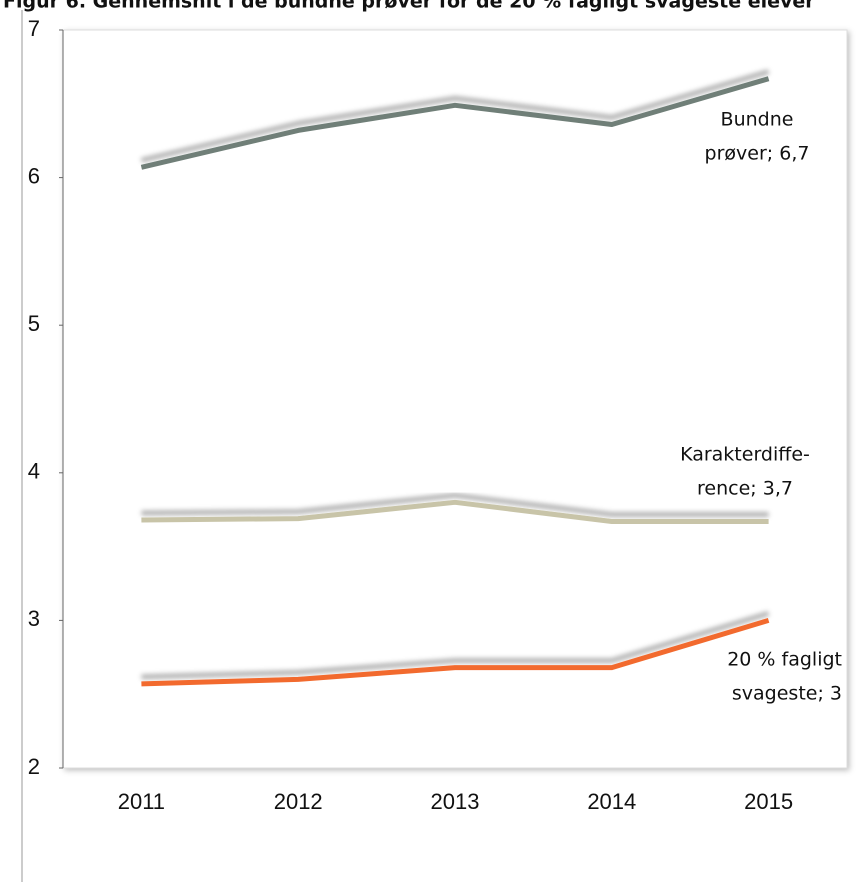  What do you see at coordinates (757, 120) in the screenshot?
I see `data-label: Bundne` at bounding box center [757, 120].